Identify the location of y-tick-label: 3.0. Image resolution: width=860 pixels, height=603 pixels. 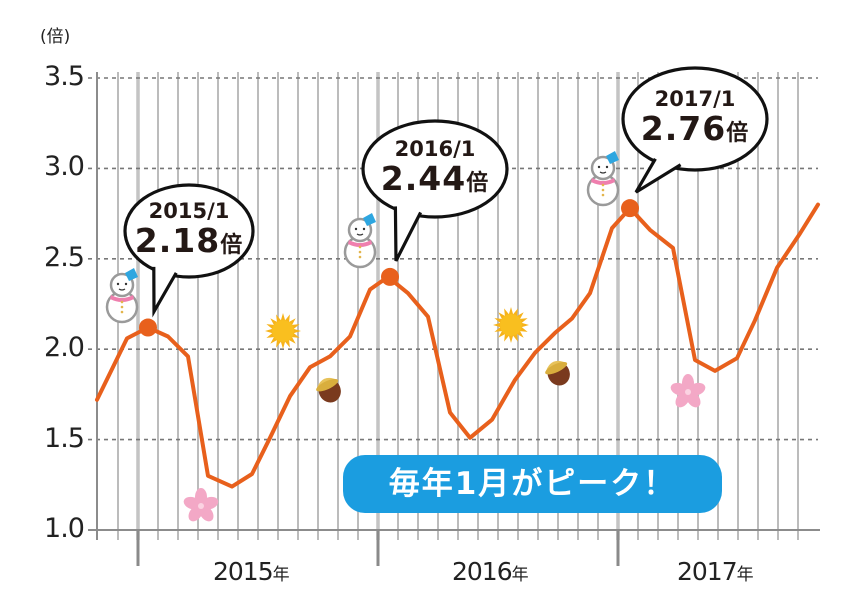
(64, 167).